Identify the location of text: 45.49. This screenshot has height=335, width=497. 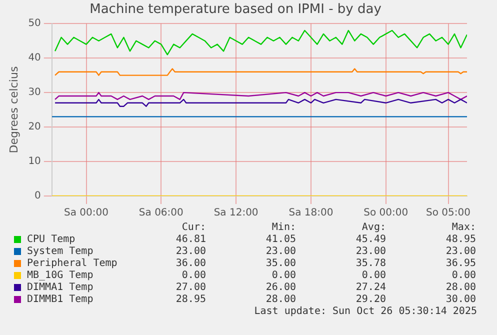
(370, 240).